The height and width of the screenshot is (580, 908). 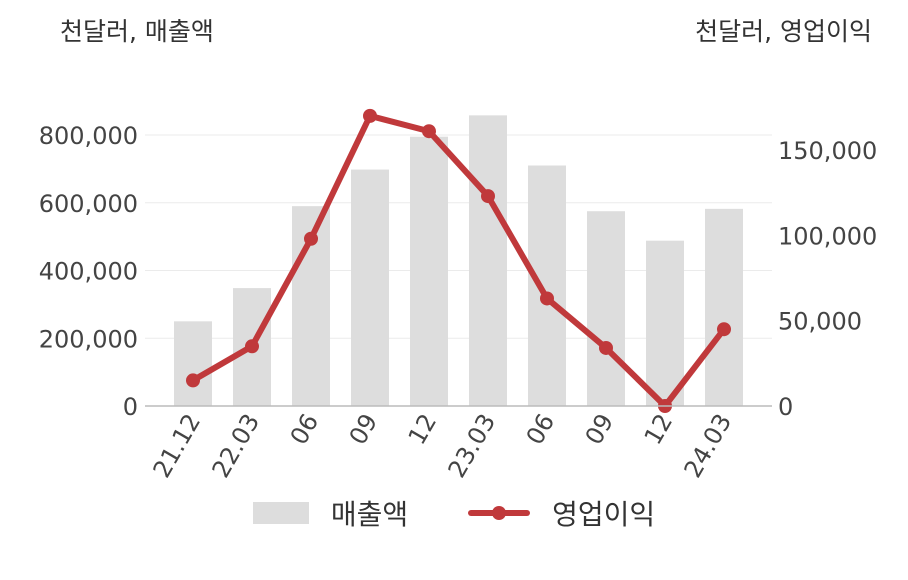 What do you see at coordinates (280, 513) in the screenshot?
I see `legend-swatch-bar` at bounding box center [280, 513].